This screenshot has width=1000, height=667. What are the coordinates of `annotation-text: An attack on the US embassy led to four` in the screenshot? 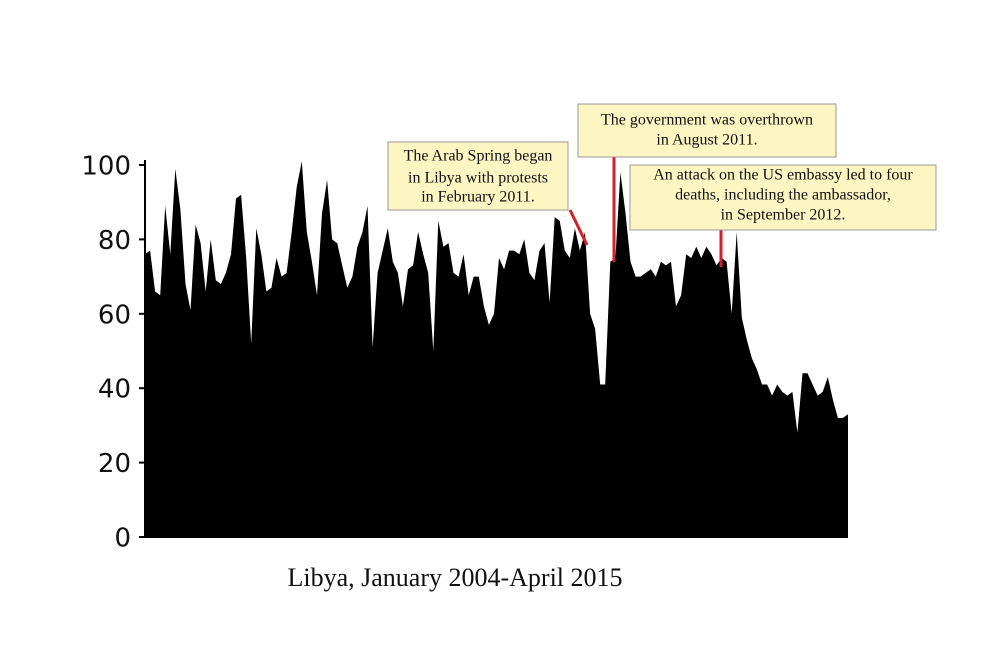 It's located at (783, 175).